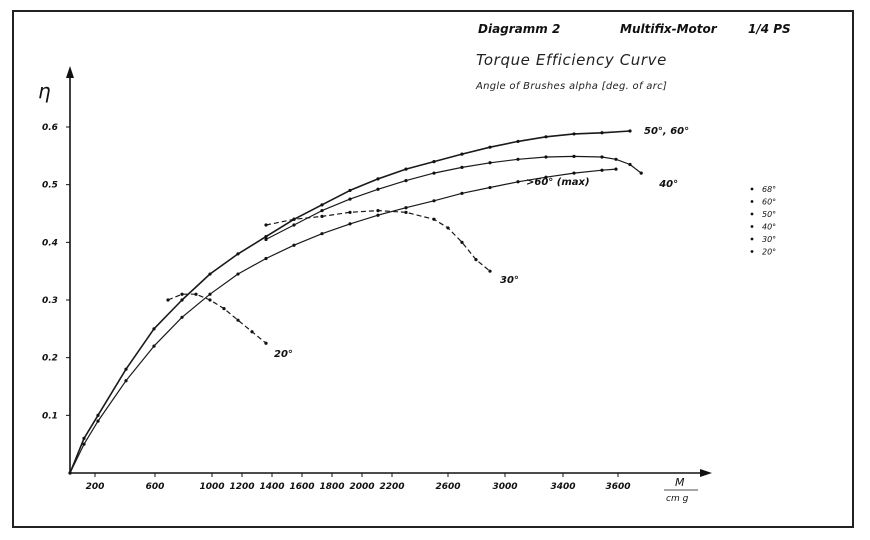 This screenshot has width=870, height=540. What do you see at coordinates (241, 487) in the screenshot?
I see `x-tick-label: 1200` at bounding box center [241, 487].